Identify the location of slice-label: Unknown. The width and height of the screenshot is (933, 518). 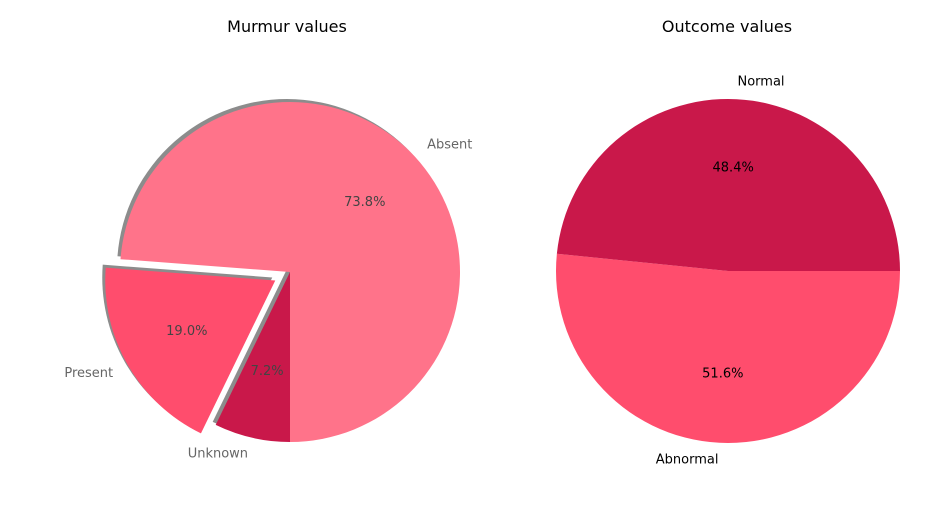
(218, 454).